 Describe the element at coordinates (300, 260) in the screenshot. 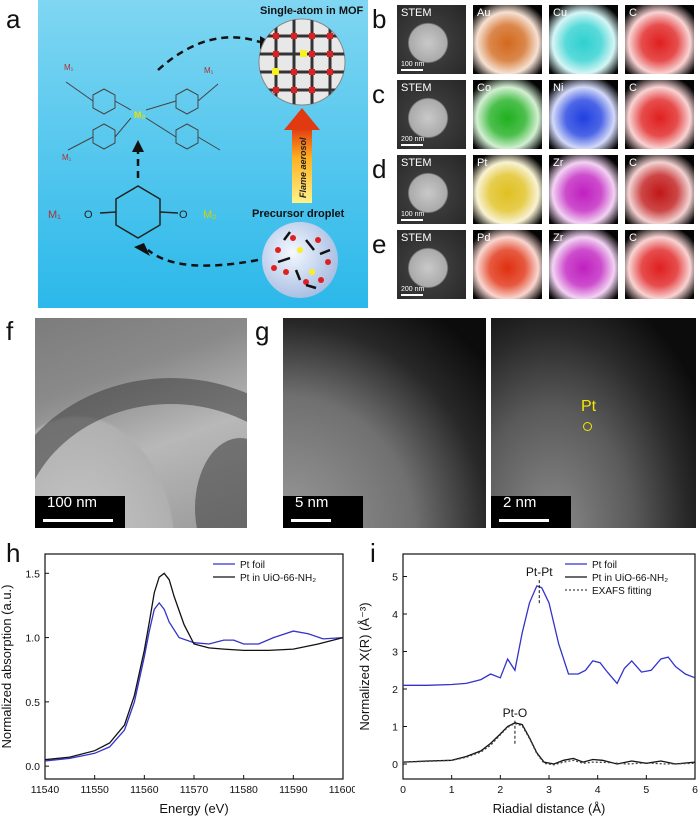

I see `precursor-droplet-icon` at that location.